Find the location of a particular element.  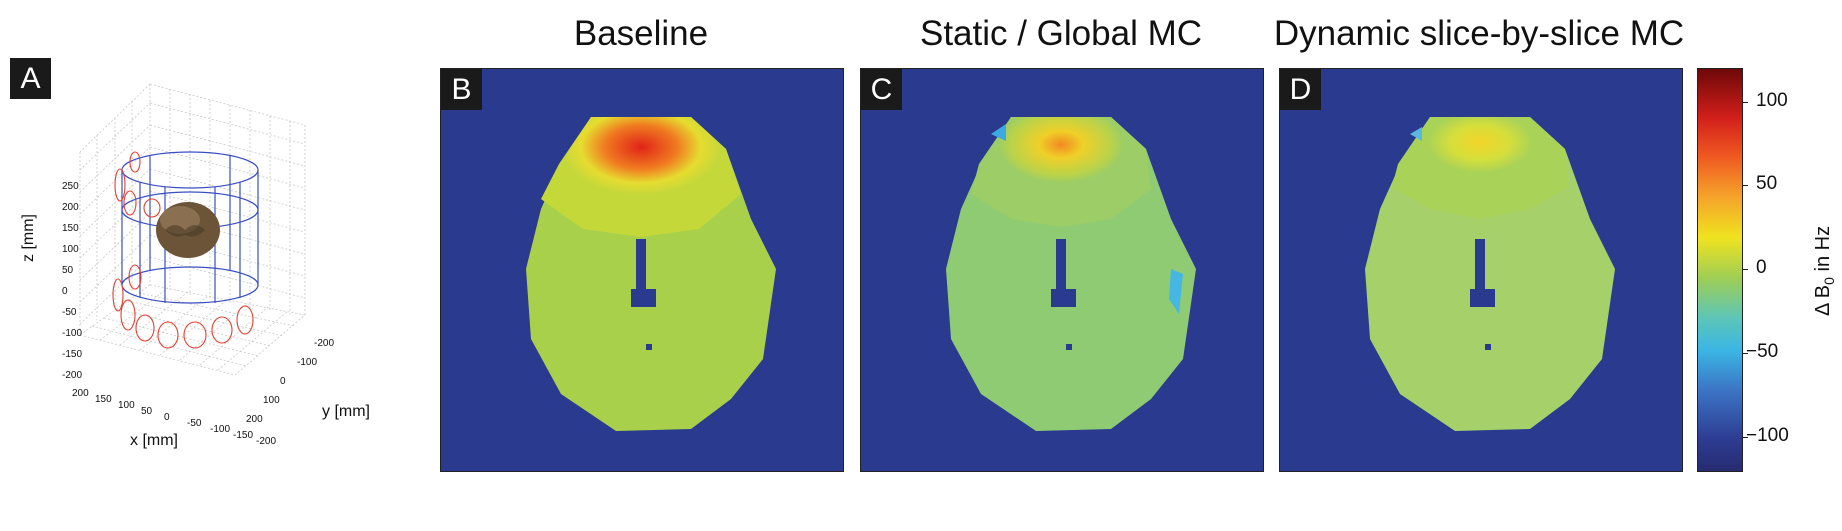

x-tick-label: -200 is located at coordinates (266, 441).